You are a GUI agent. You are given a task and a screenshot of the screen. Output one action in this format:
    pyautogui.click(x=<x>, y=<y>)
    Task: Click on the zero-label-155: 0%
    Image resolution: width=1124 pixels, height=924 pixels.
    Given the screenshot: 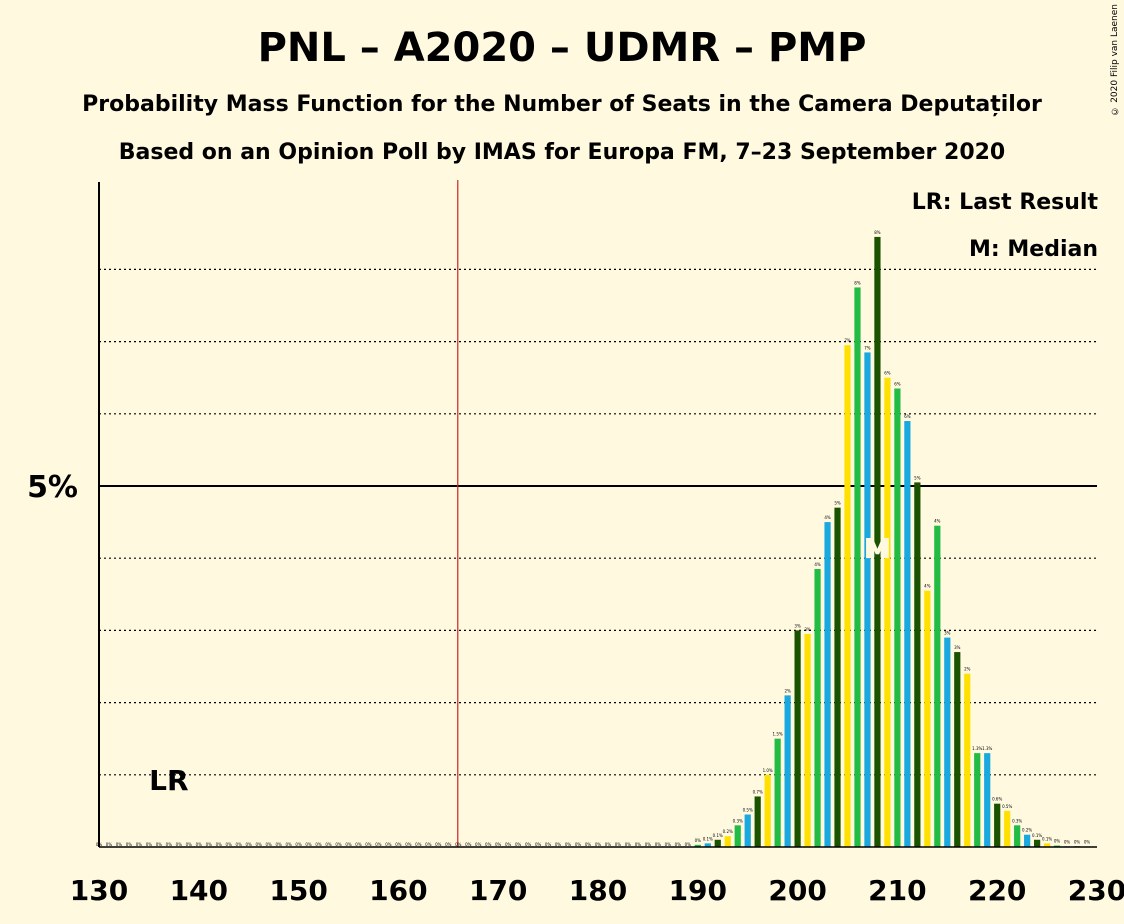 What is the action you would take?
    pyautogui.click(x=348, y=844)
    